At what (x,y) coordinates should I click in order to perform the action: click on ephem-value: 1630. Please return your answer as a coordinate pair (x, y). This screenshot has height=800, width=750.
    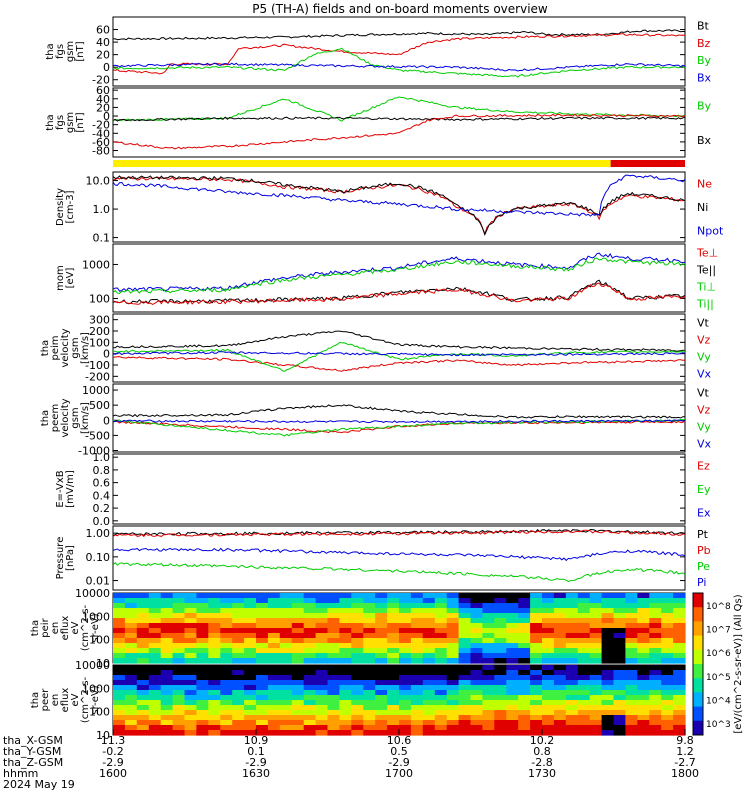
    Looking at the image, I should click on (256, 773).